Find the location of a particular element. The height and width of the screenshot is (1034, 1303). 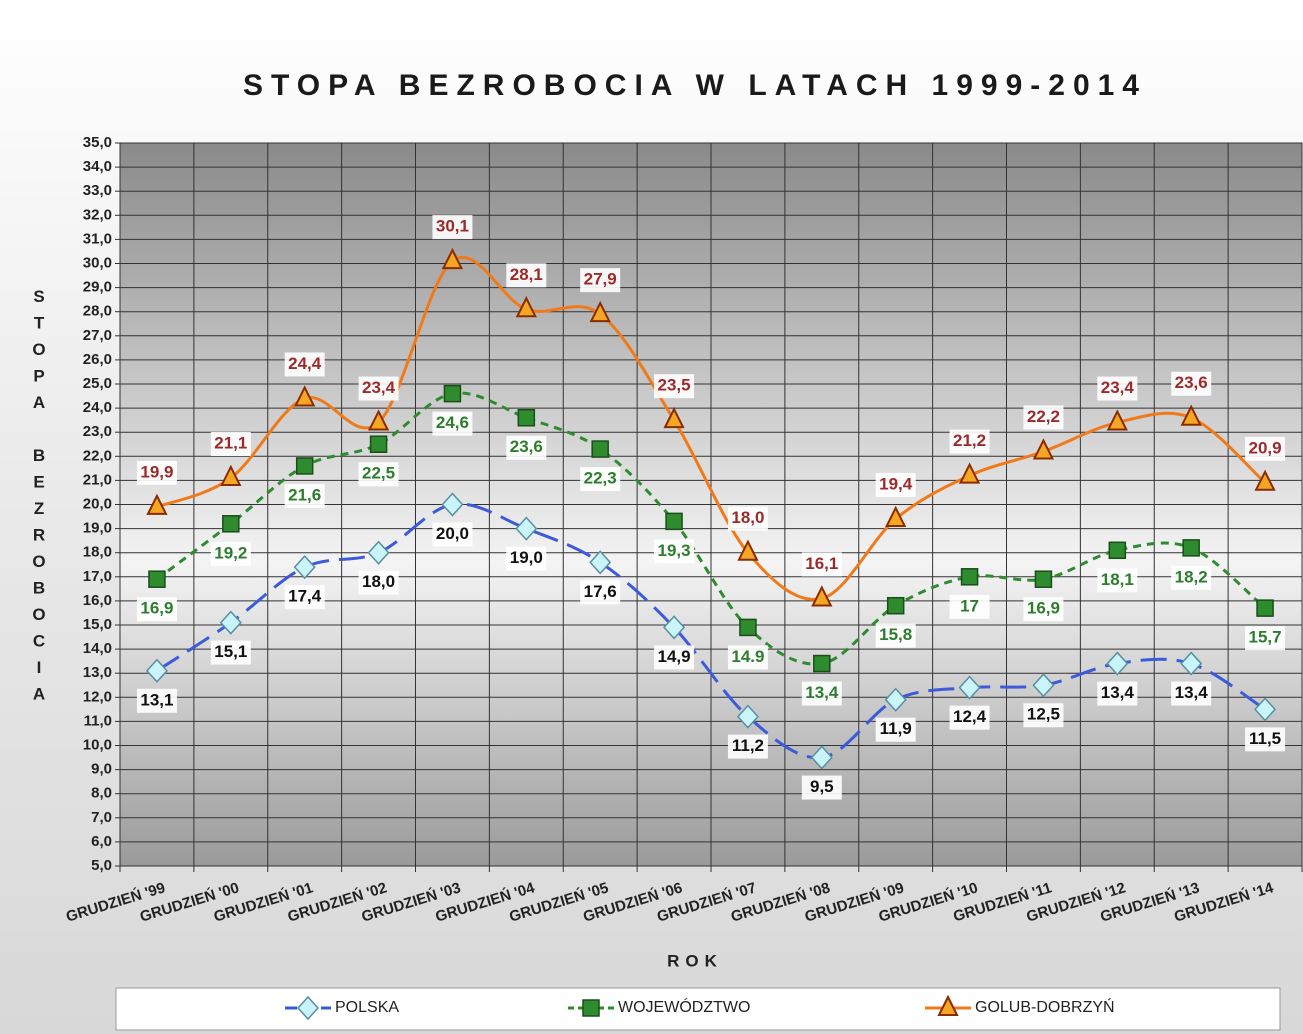

y-tick-label: 5,0 is located at coordinates (101, 865).